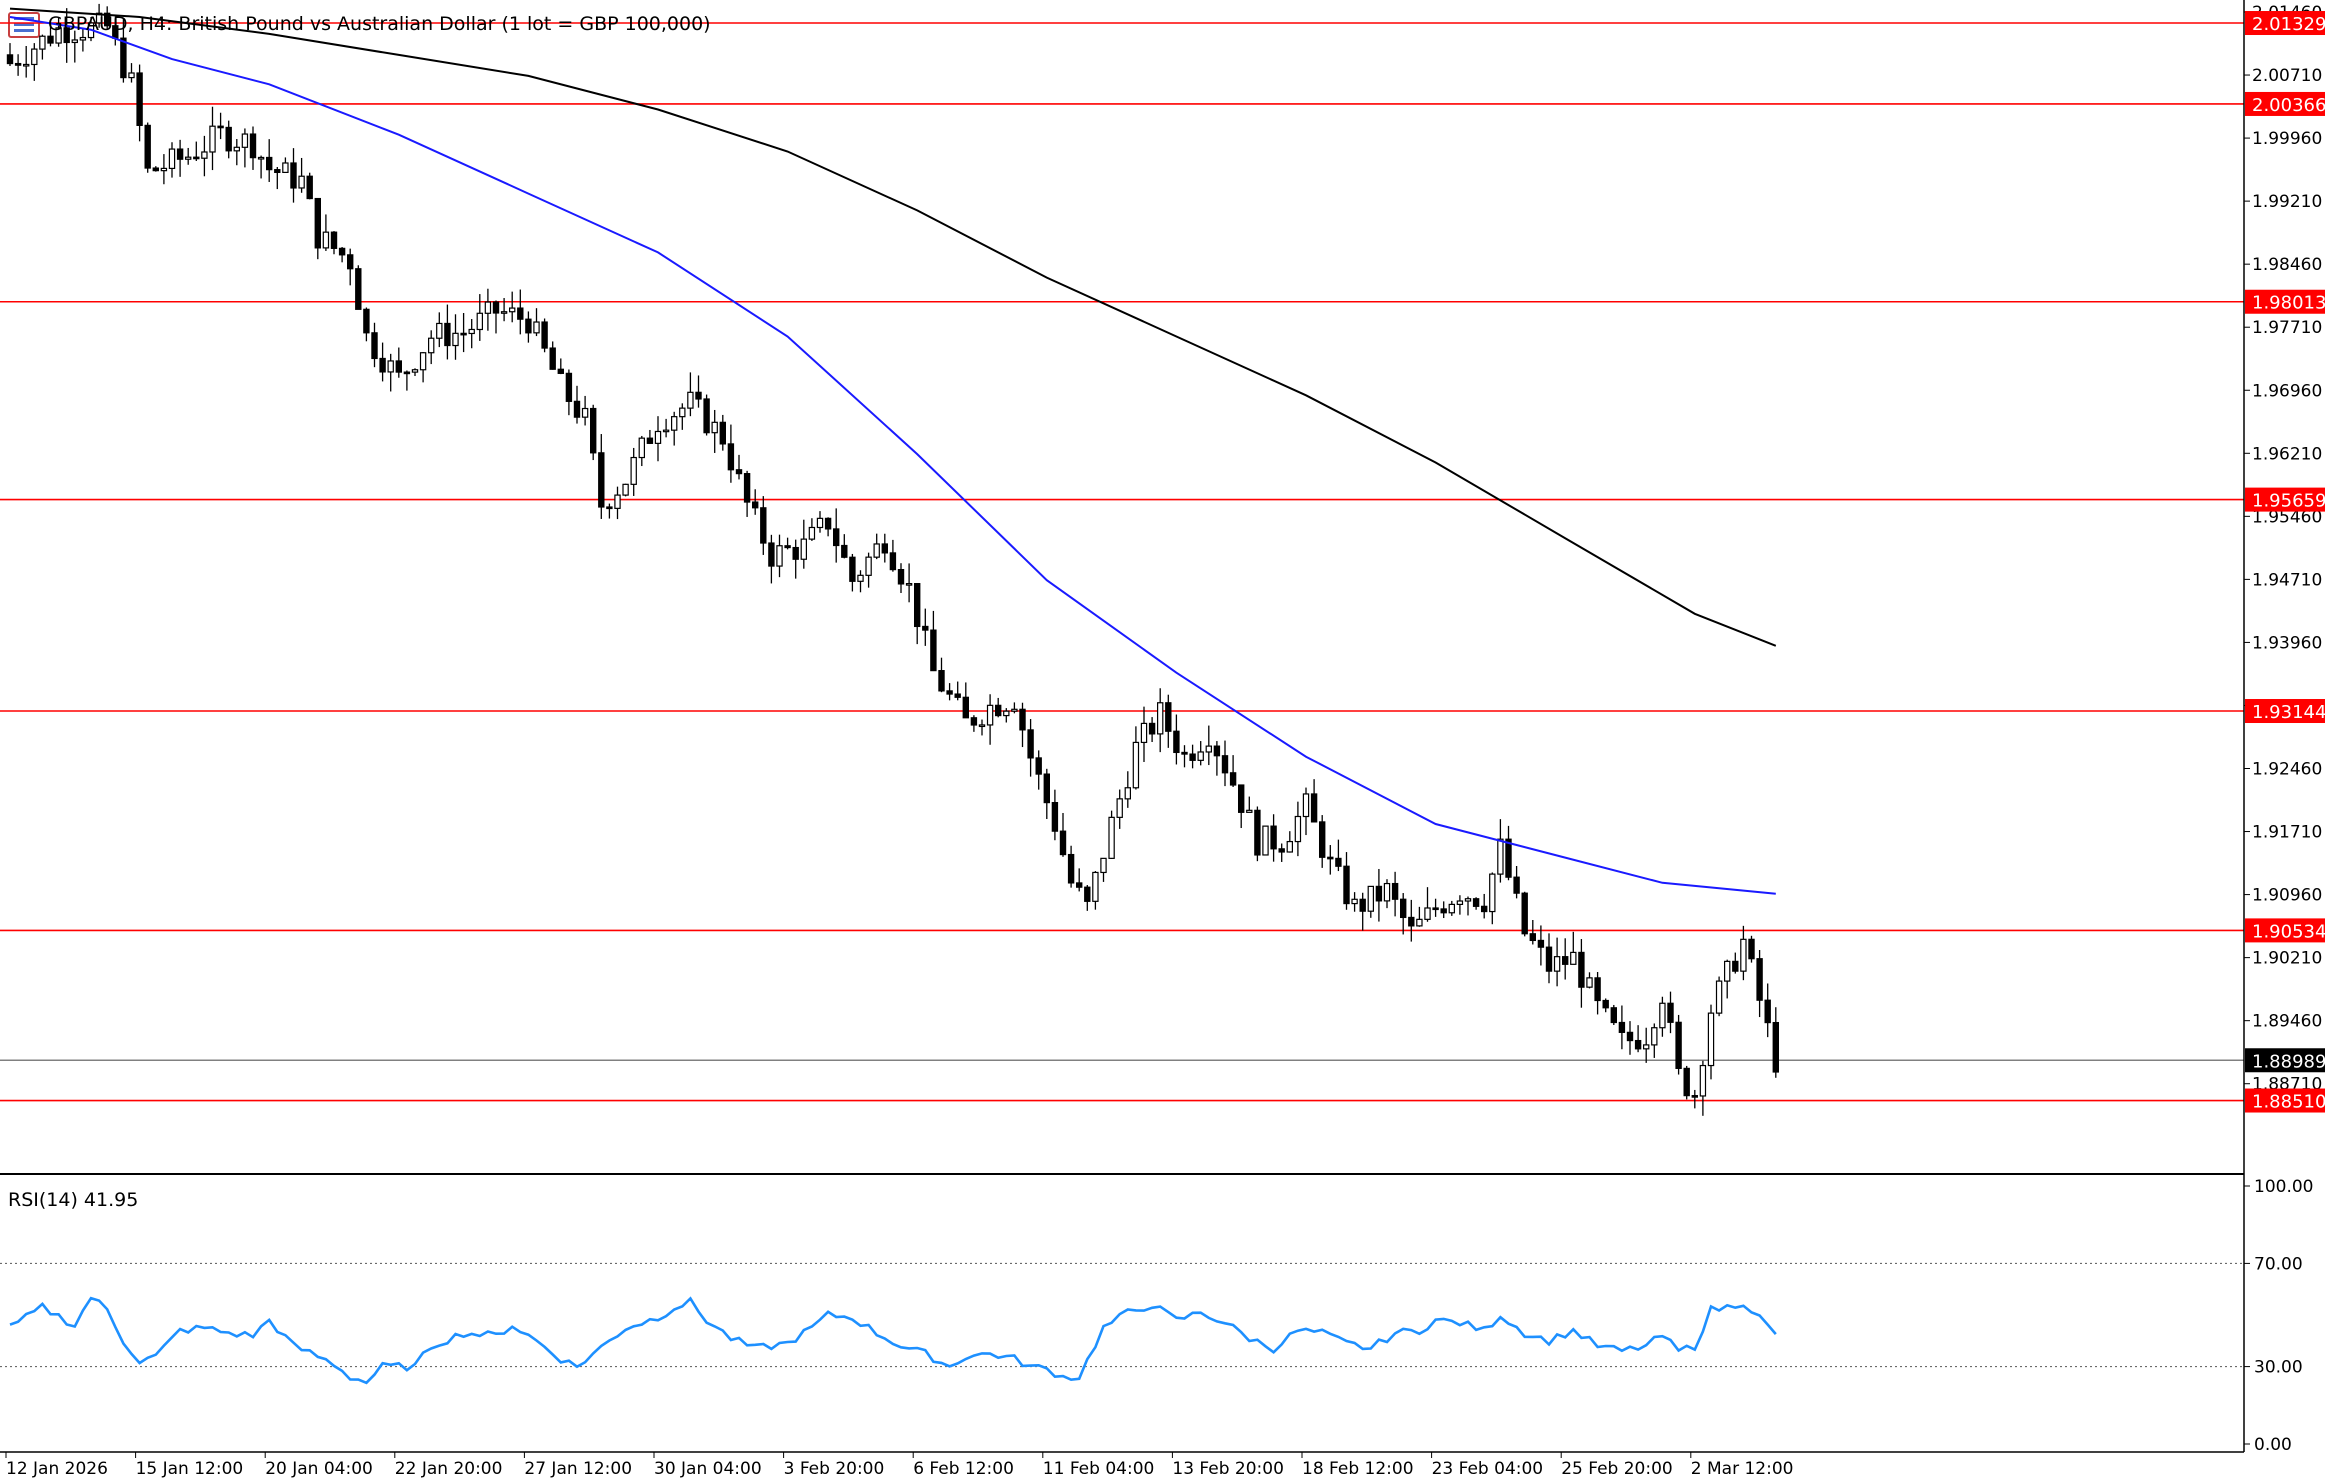 The width and height of the screenshot is (2326, 1478). What do you see at coordinates (2289, 501) in the screenshot?
I see `level-badge-text: 1.95659` at bounding box center [2289, 501].